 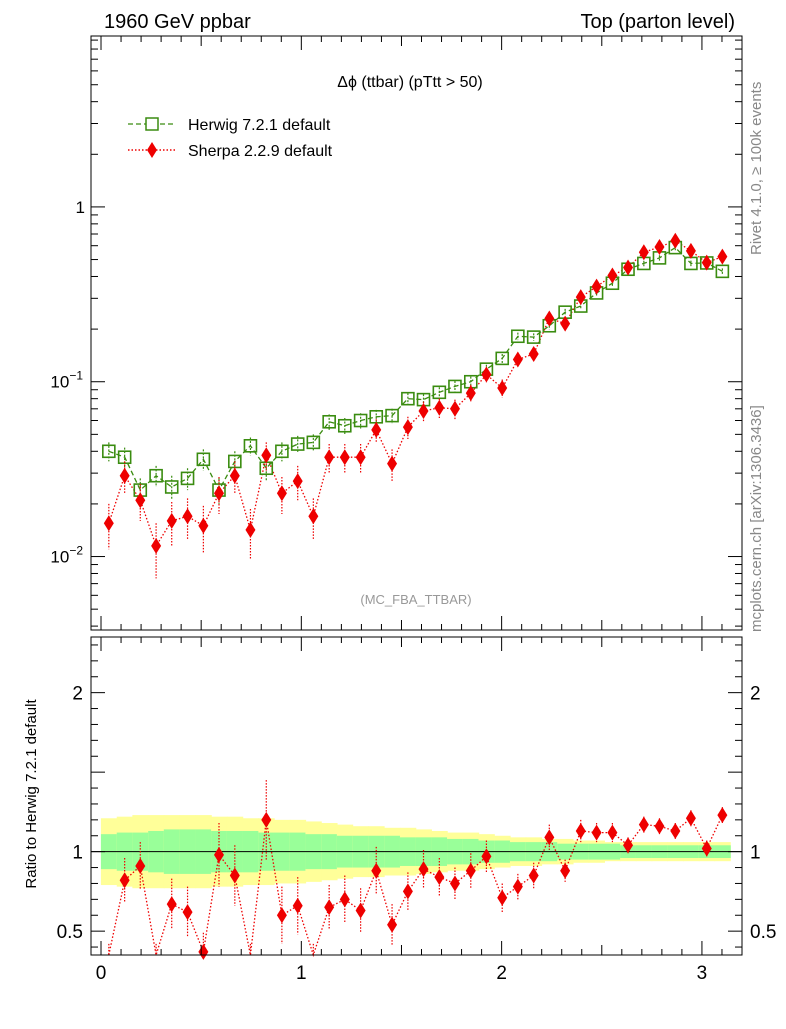 What do you see at coordinates (80, 207) in the screenshot?
I see `main-ytick-label: 1` at bounding box center [80, 207].